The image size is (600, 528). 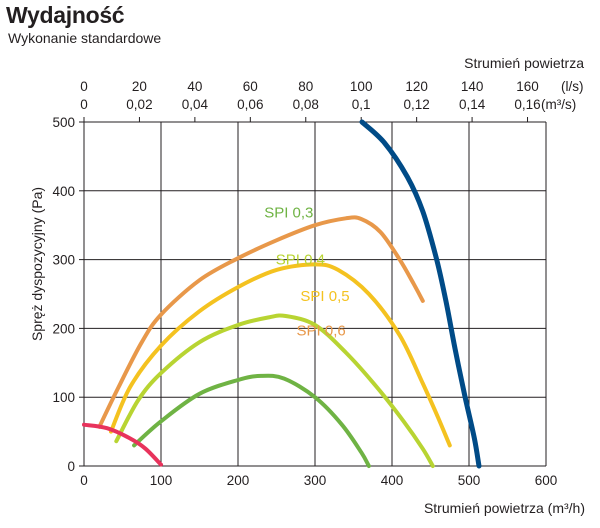 I want to click on page-subtitle: Wykonanie standardowe, so click(x=85, y=38).